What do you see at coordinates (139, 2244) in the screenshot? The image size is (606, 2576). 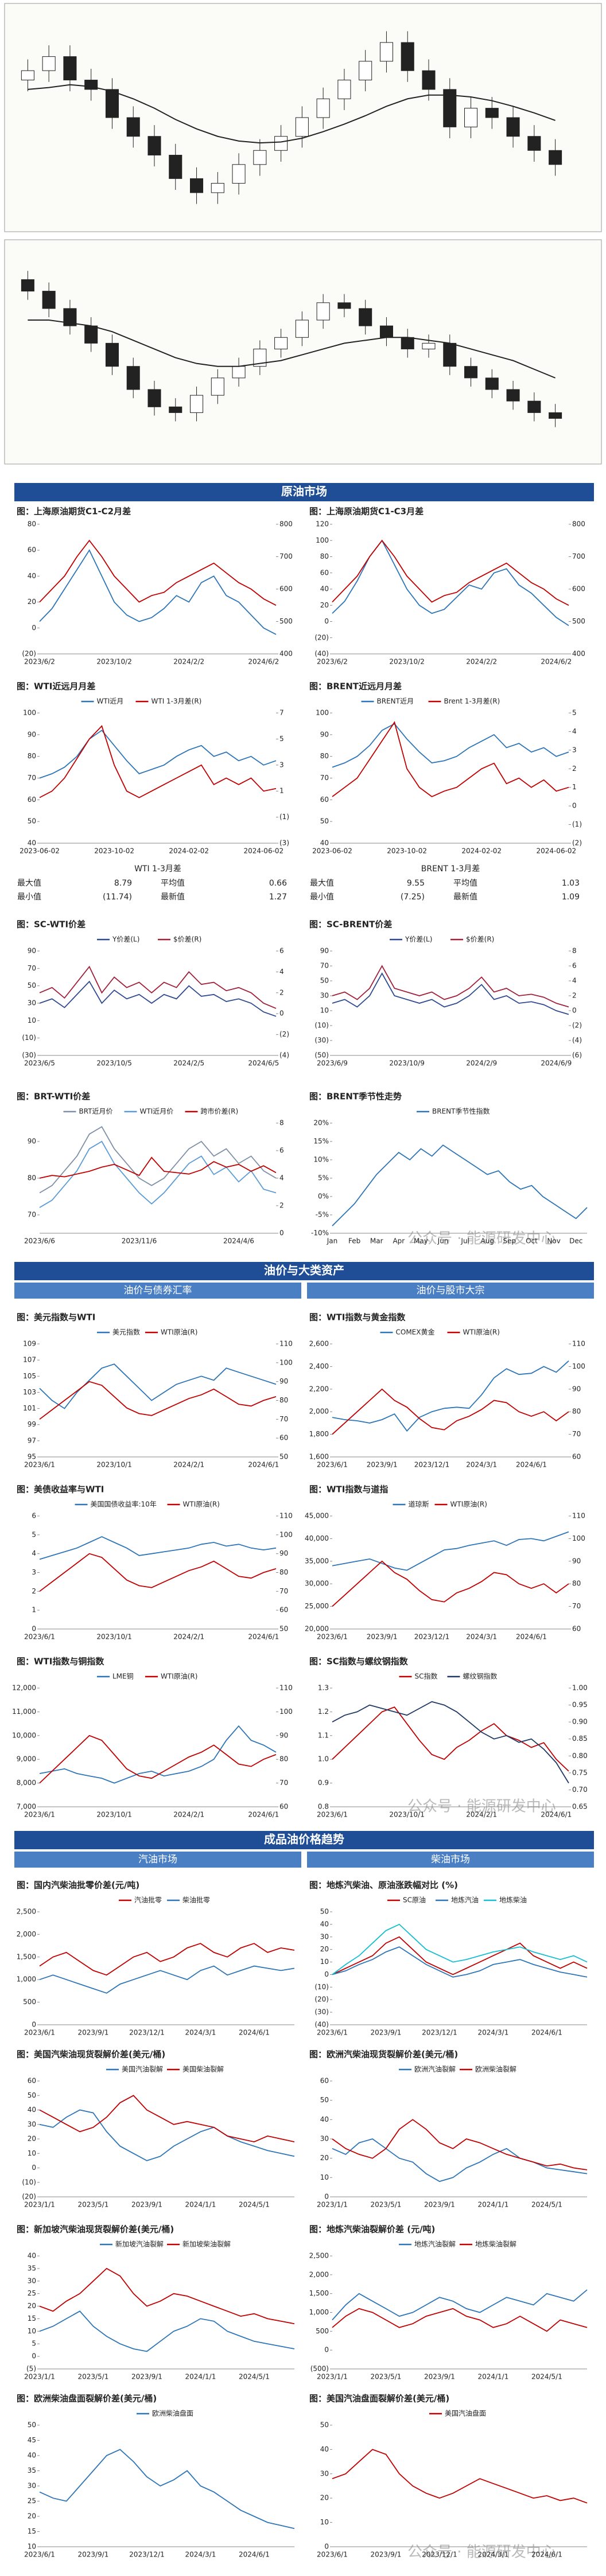 I see `legend-label: 新加坡汽油裂解` at bounding box center [139, 2244].